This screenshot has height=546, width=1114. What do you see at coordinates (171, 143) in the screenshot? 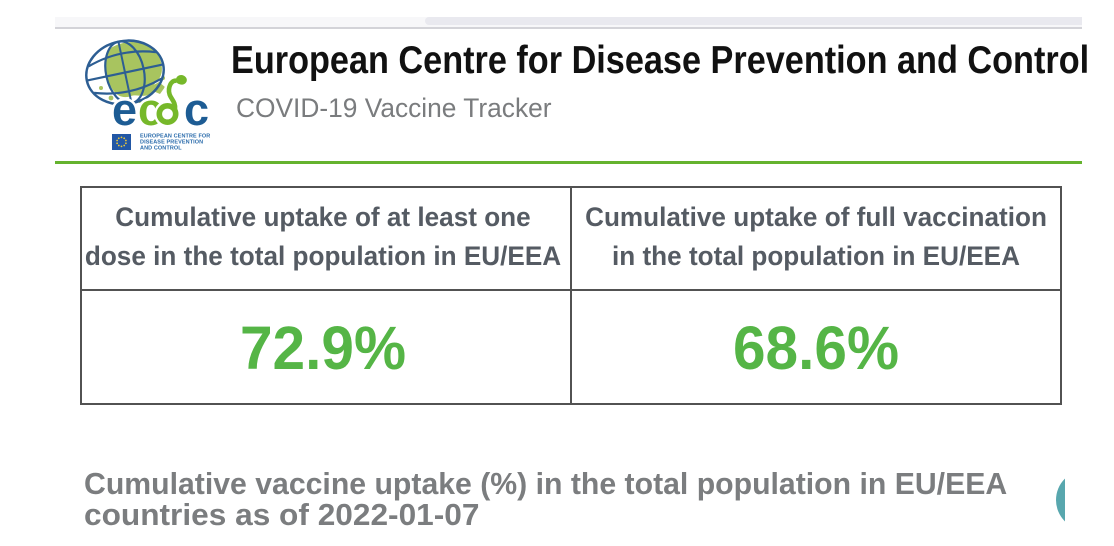
I see `svg-text: DISEASE PREVENTION` at bounding box center [171, 143].